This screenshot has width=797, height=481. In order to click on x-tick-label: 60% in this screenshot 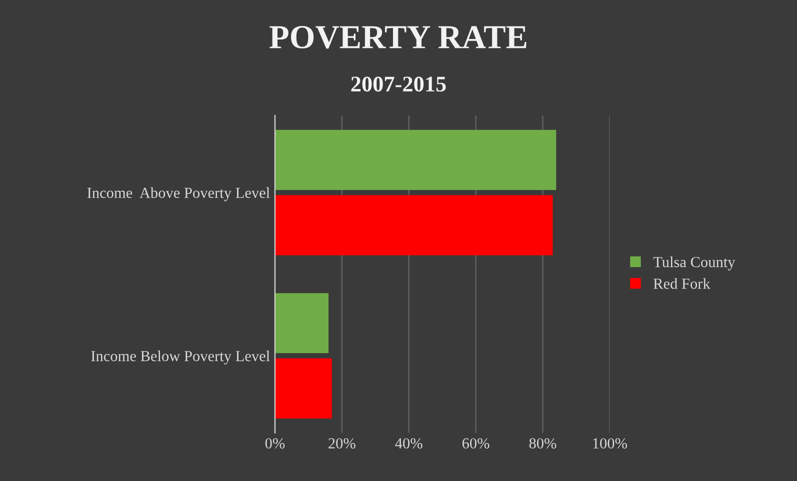, I will do `click(476, 443)`.